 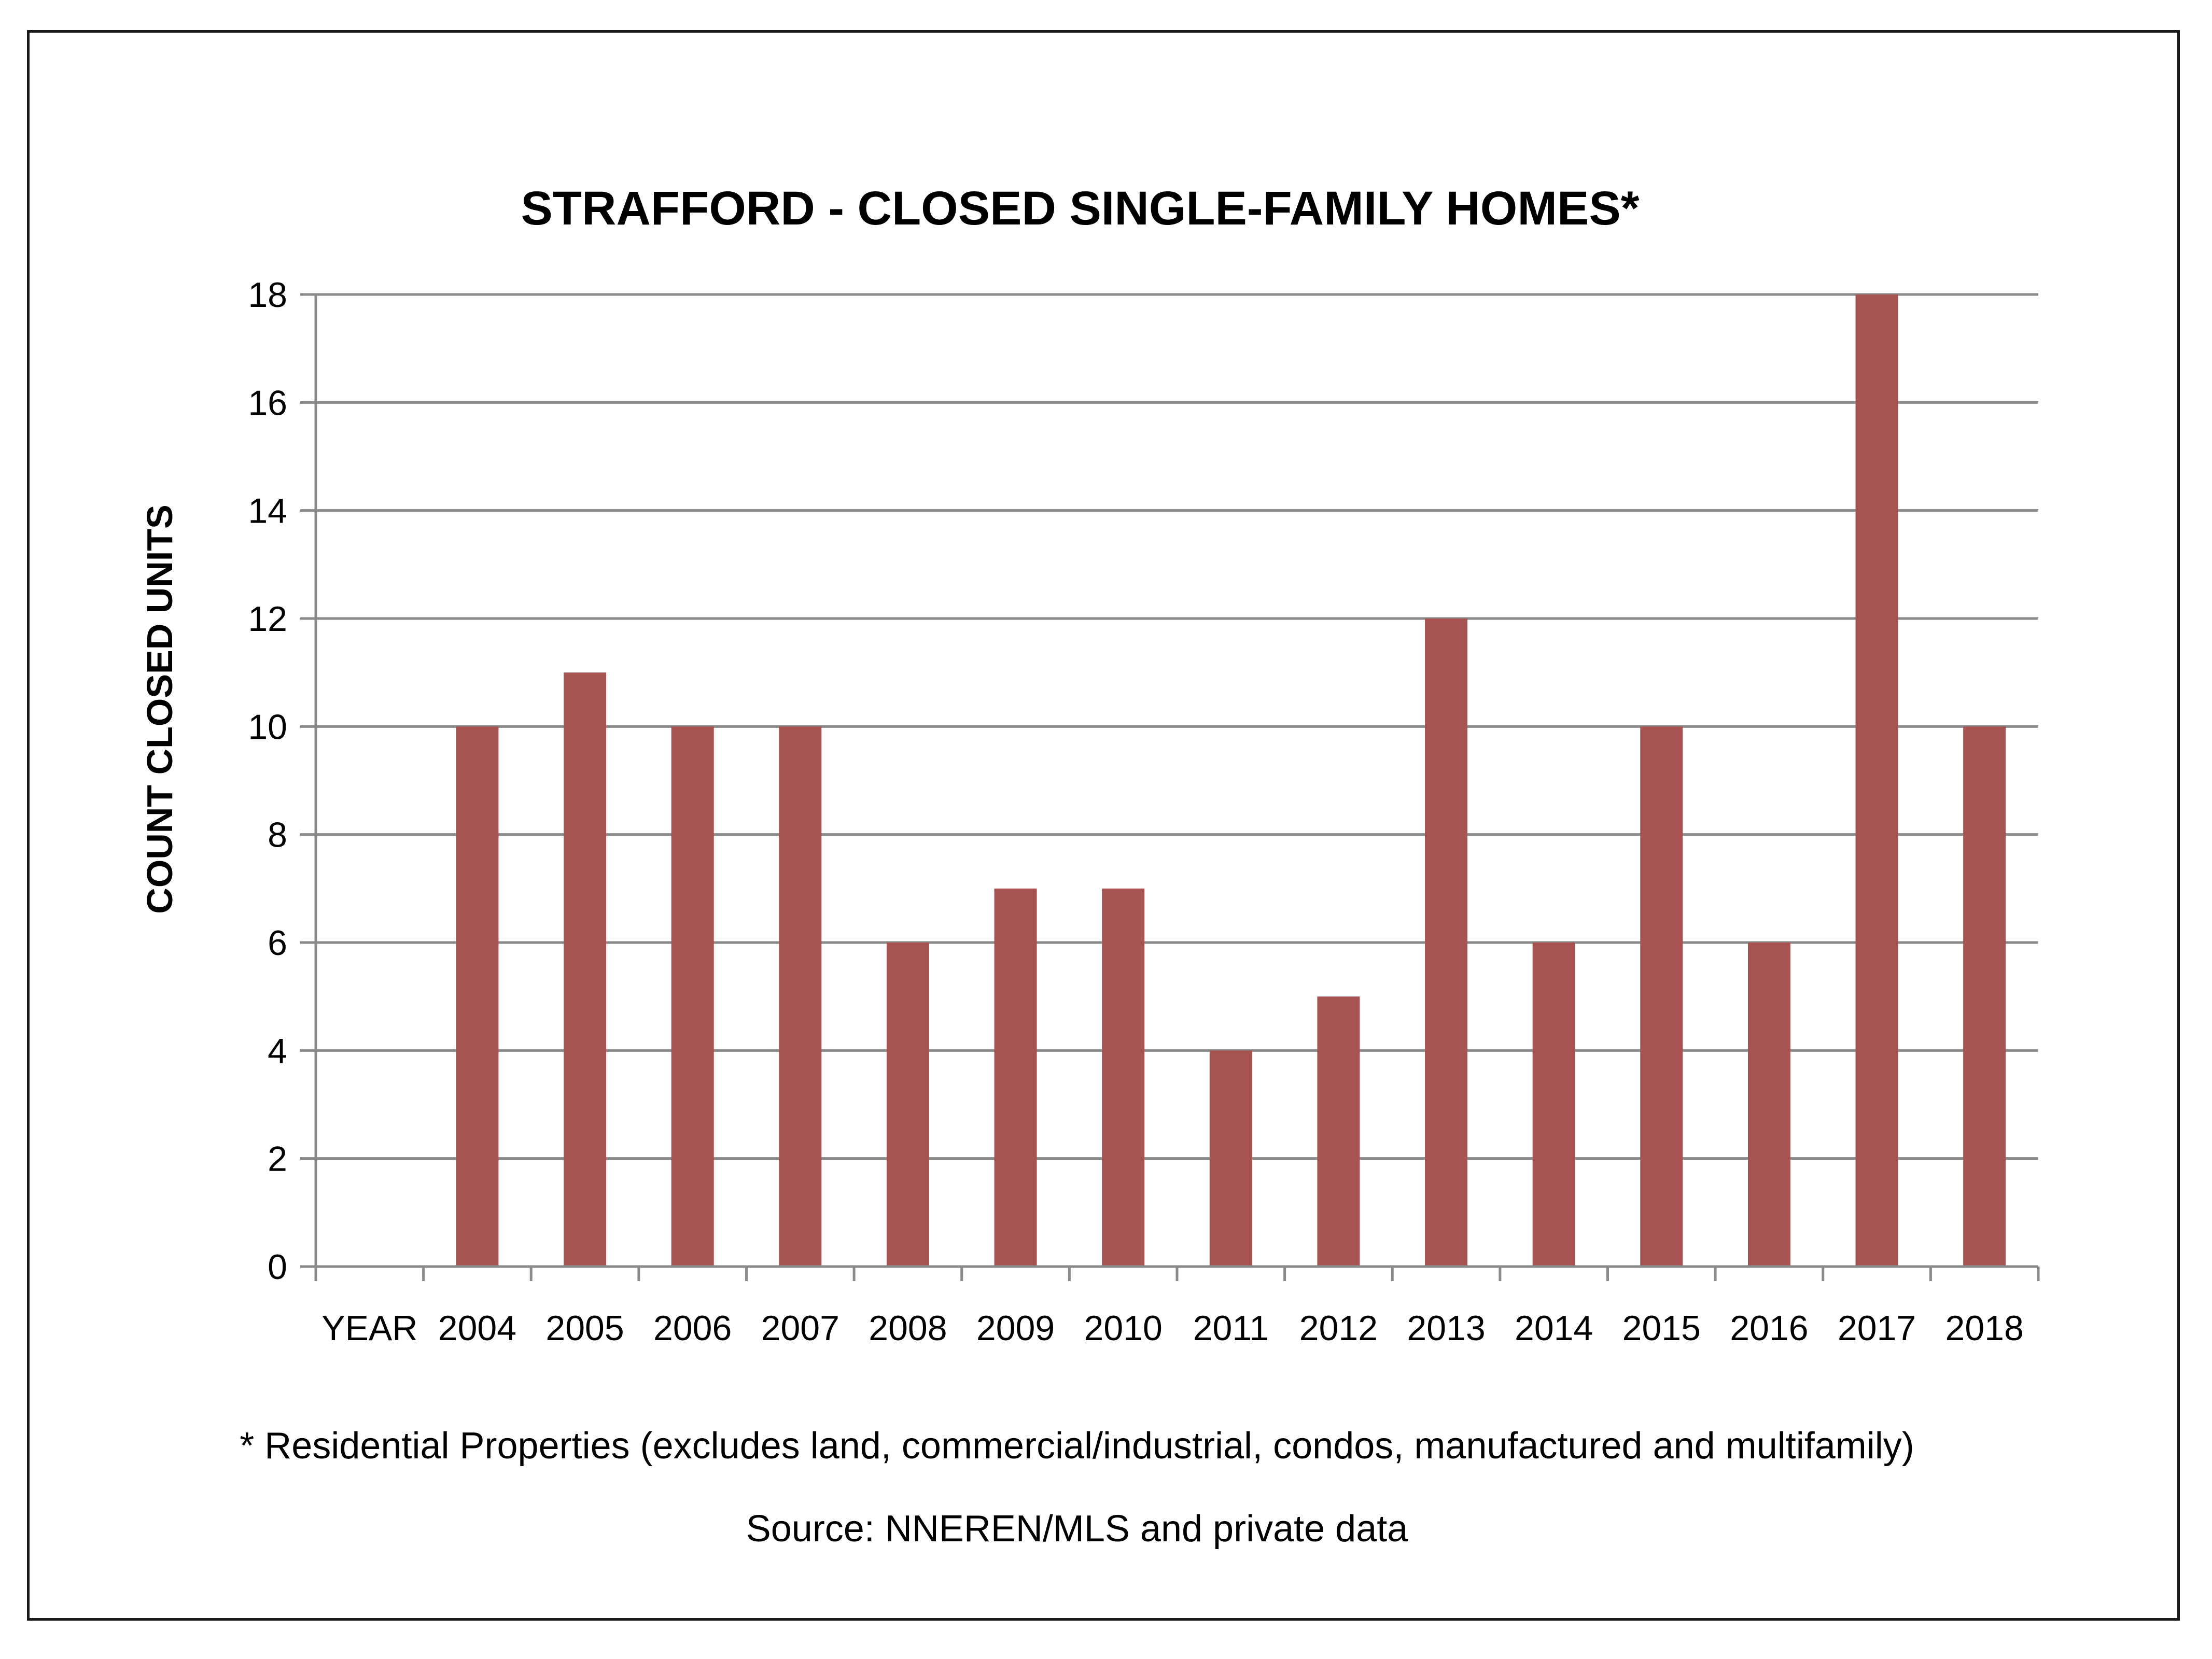 I want to click on x-tick-label-2011: 2011, so click(x=1231, y=1328).